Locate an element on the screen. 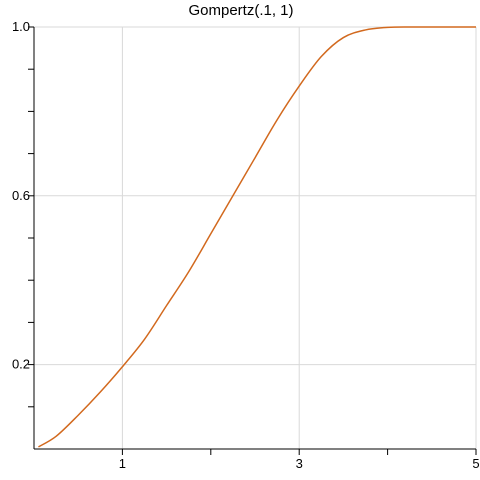 The image size is (480, 480). y-tick-label-0: 0.2 is located at coordinates (21, 364).